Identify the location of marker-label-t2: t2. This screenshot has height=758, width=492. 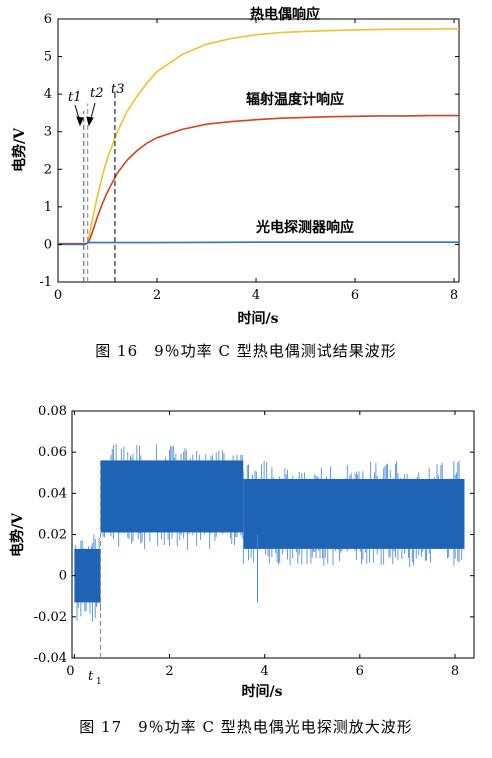
(97, 93).